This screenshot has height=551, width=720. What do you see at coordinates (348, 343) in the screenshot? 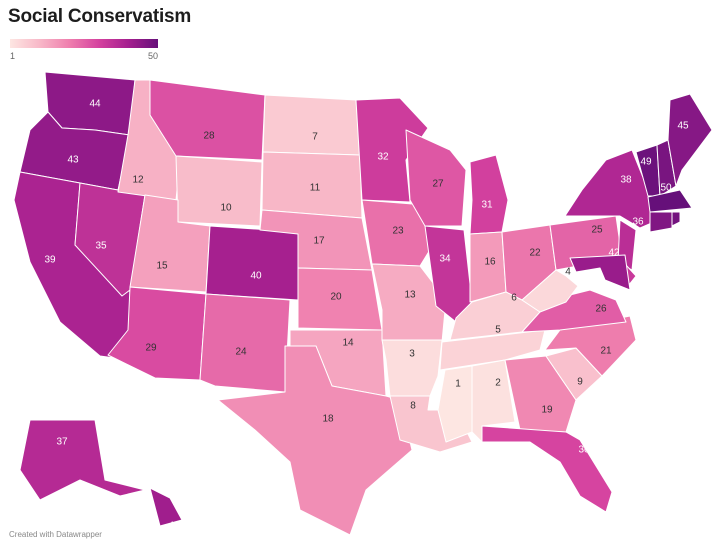
I see `state-rank-label-ok: 14` at bounding box center [348, 343].